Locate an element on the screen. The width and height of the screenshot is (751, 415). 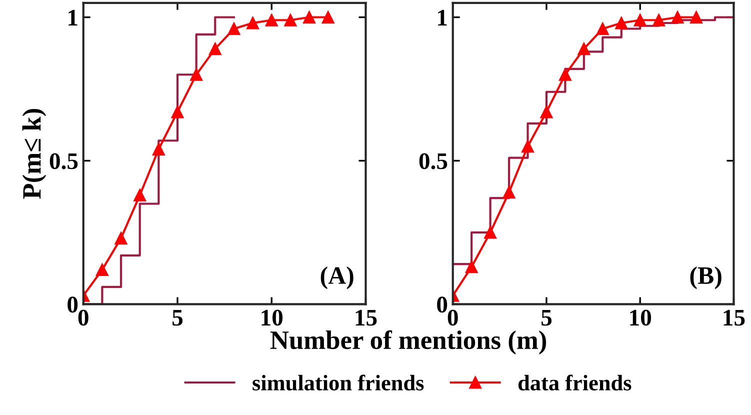
legend-label: simulation friends is located at coordinates (338, 382).